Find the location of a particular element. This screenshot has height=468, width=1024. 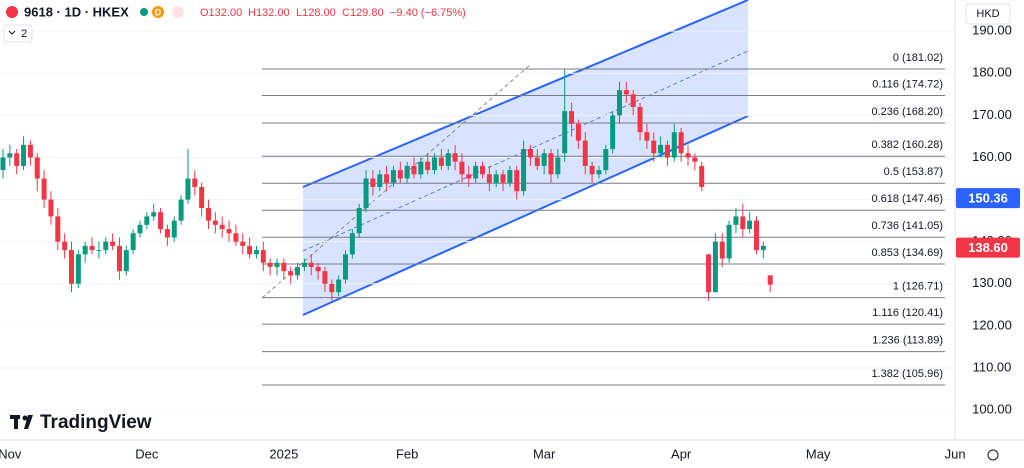

fib-label: 1.382 (105.96) is located at coordinates (907, 374).